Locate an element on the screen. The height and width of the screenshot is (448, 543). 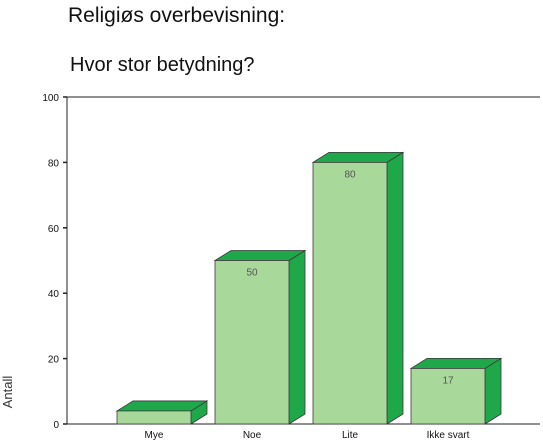
chart-title: Religiøs overbevisning: is located at coordinates (177, 15).